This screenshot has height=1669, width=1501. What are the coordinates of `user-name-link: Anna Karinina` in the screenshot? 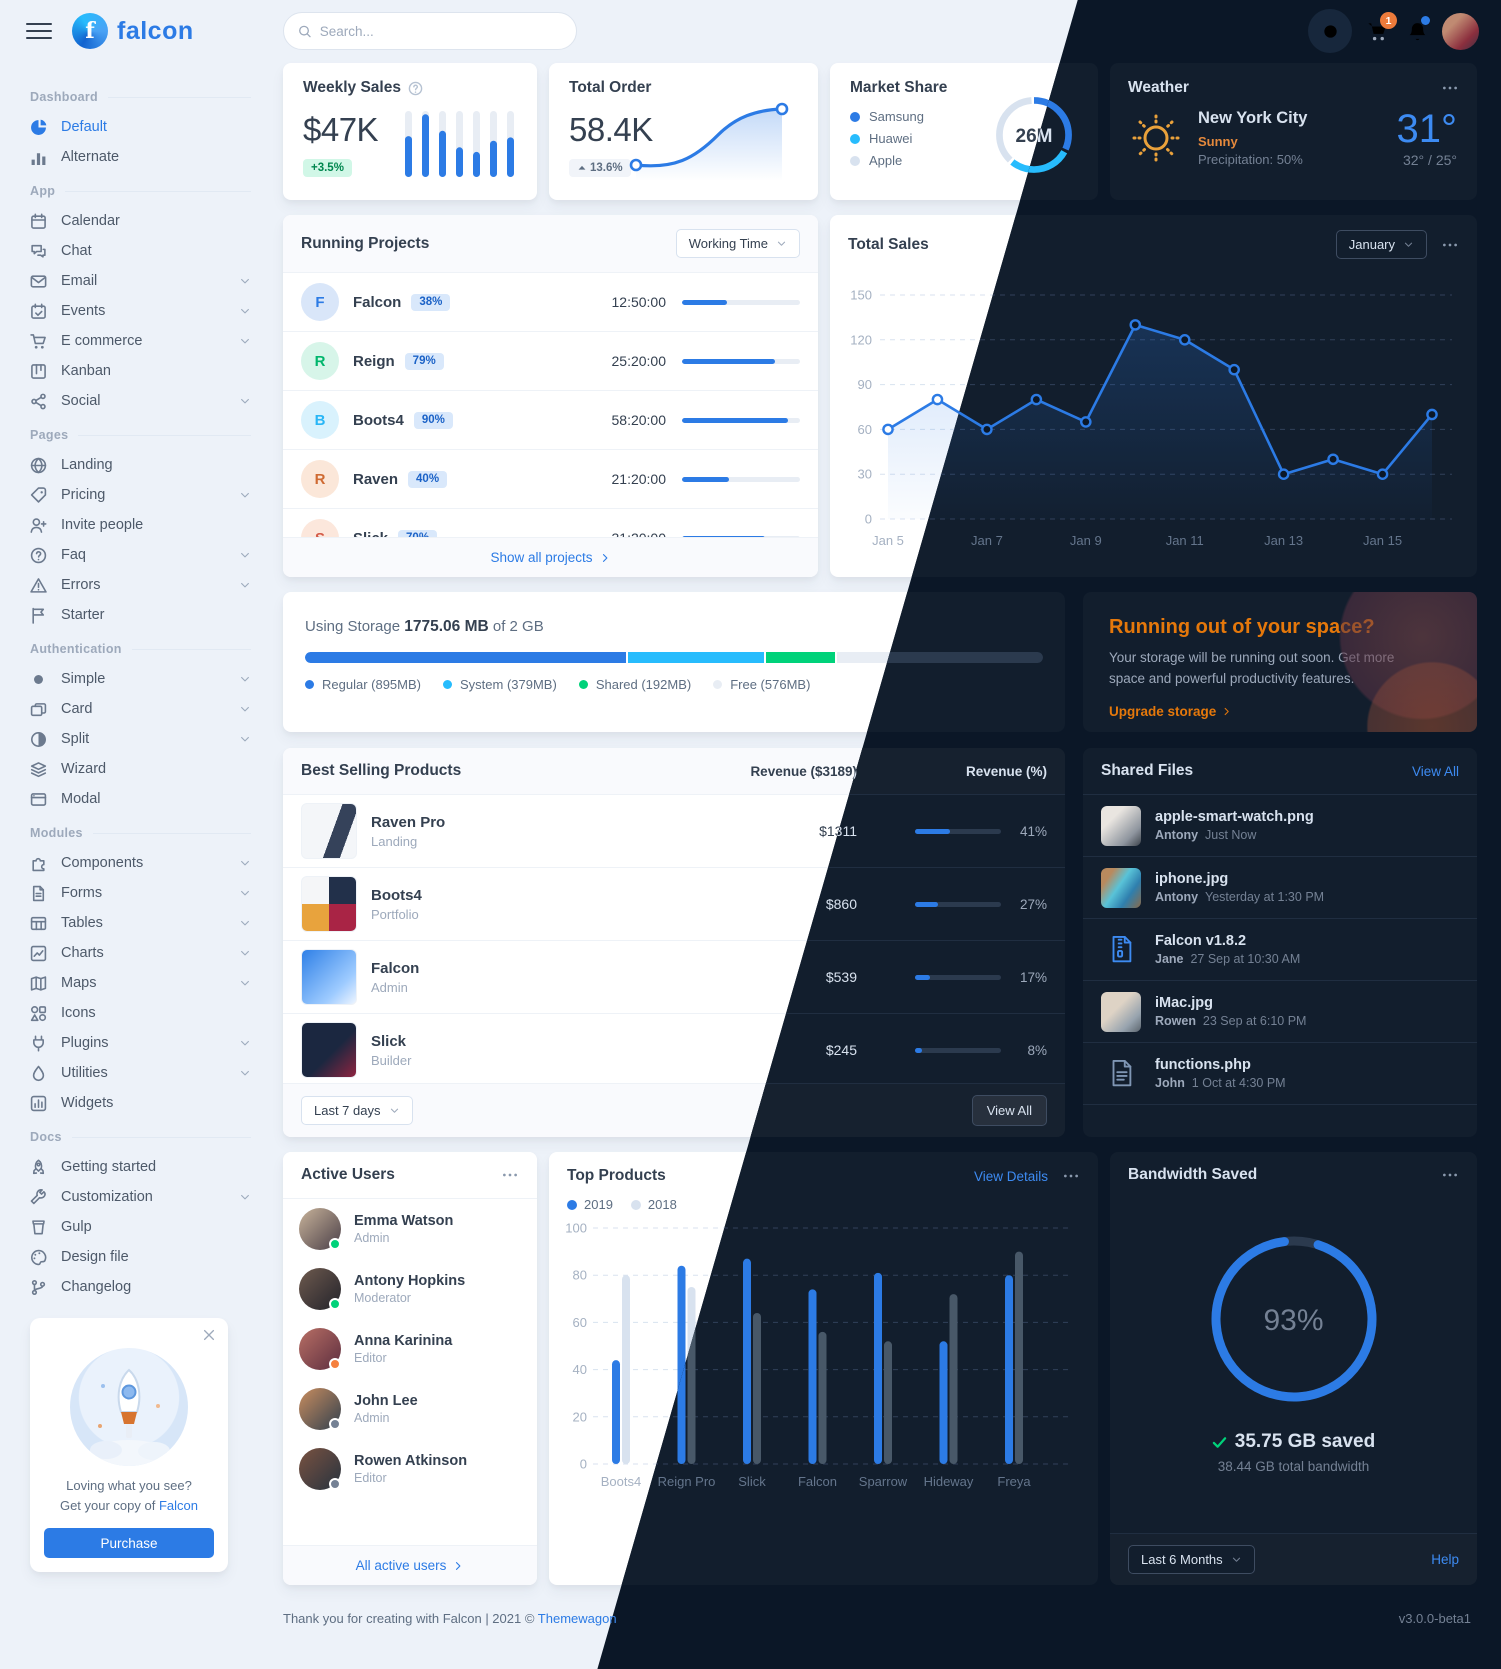 It's located at (403, 1341).